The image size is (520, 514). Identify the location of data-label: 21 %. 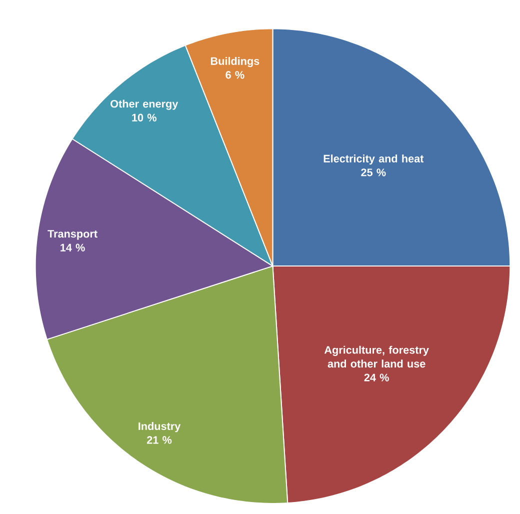
(159, 440).